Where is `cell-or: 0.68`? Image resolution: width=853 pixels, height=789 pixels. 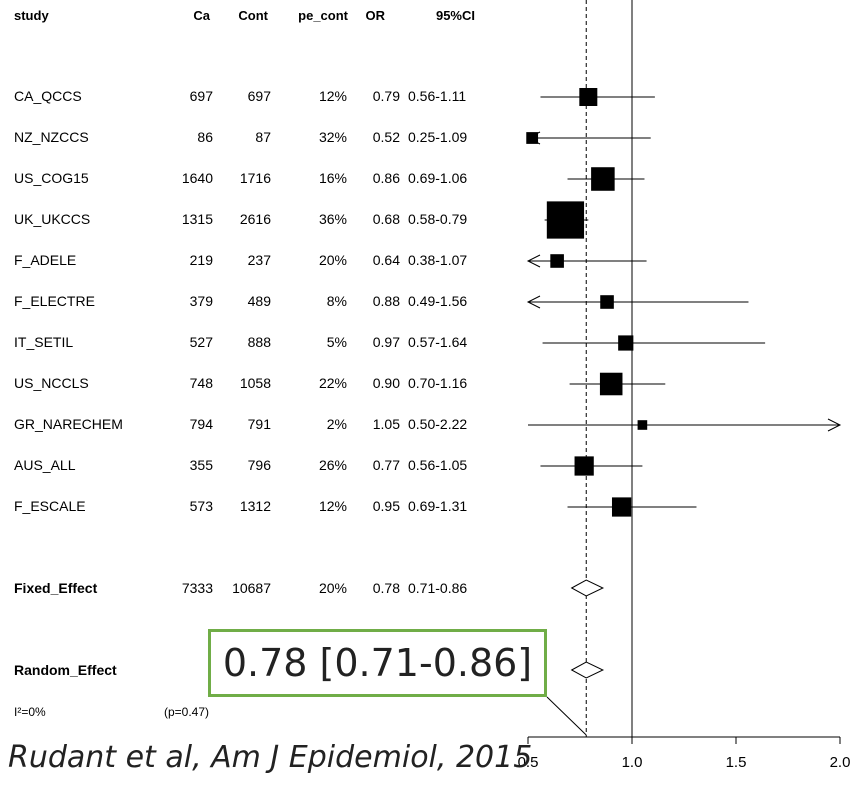 cell-or: 0.68 is located at coordinates (386, 219).